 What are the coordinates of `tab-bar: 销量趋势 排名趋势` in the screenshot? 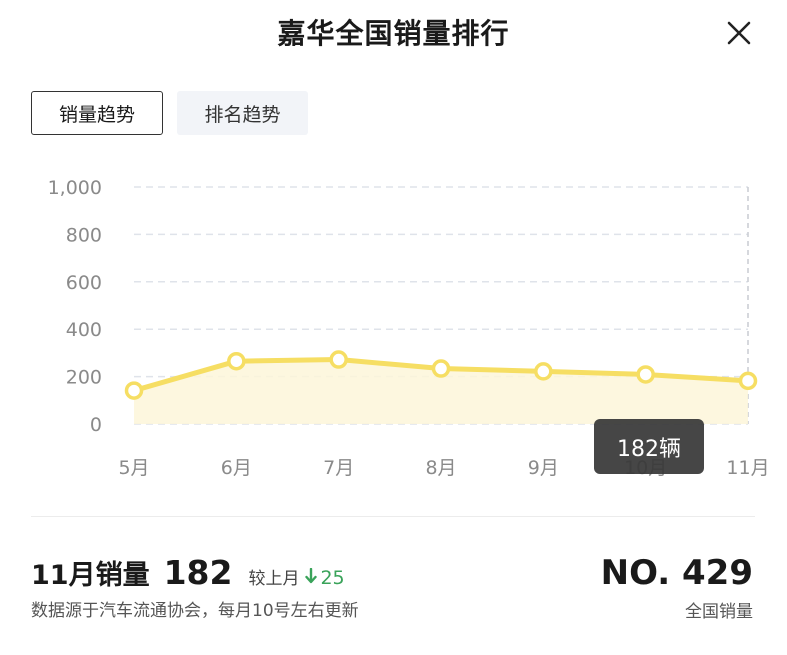 It's located at (169, 113).